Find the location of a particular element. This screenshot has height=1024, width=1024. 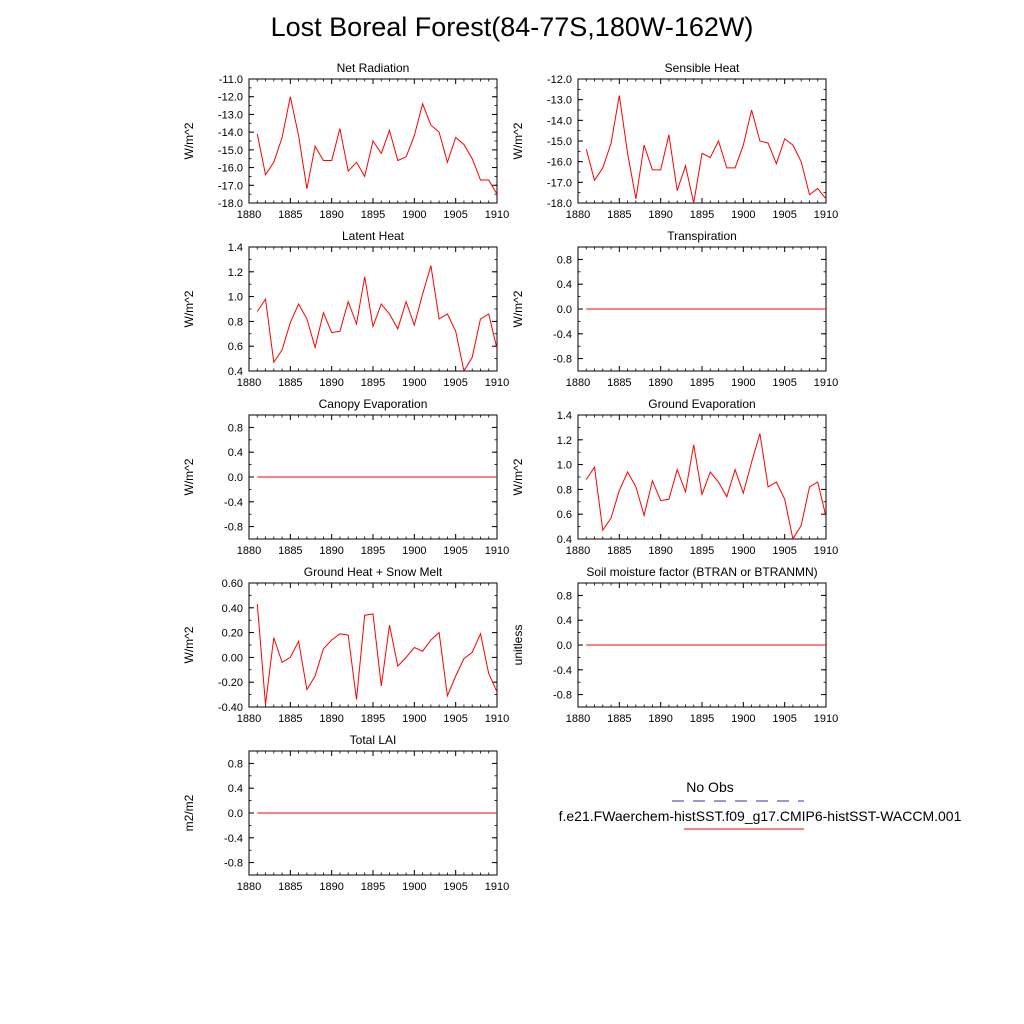

y-tick-label: 1.2 is located at coordinates (235, 273).